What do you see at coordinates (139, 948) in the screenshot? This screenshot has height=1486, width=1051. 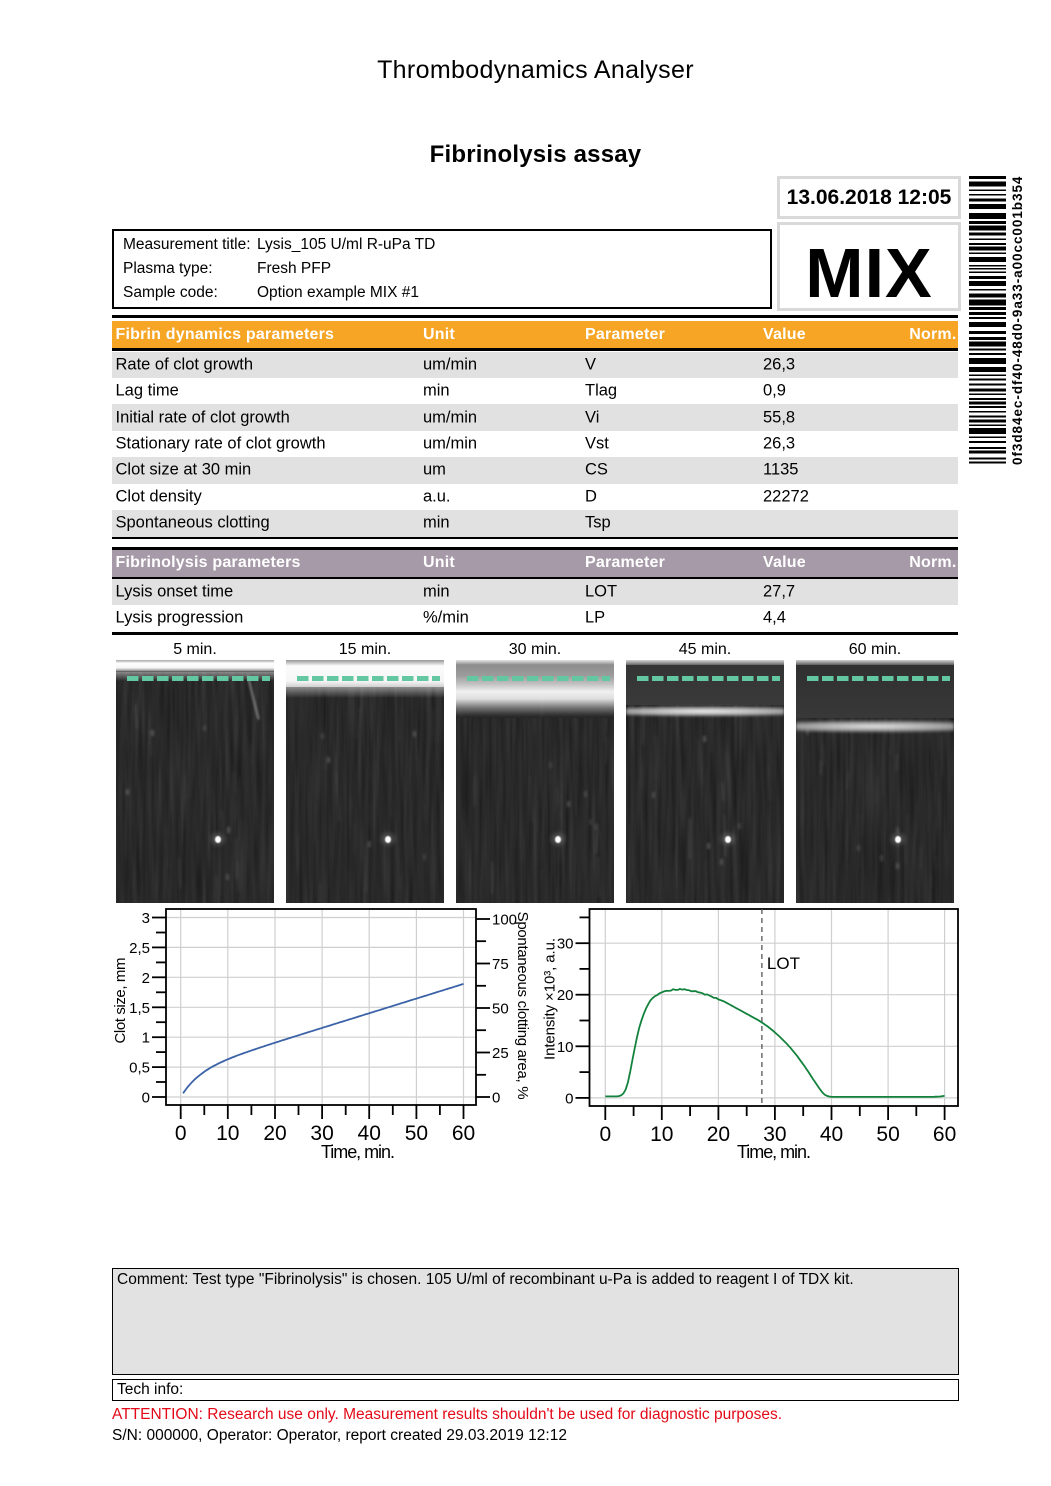 I see `svg-text: 2,5` at bounding box center [139, 948].